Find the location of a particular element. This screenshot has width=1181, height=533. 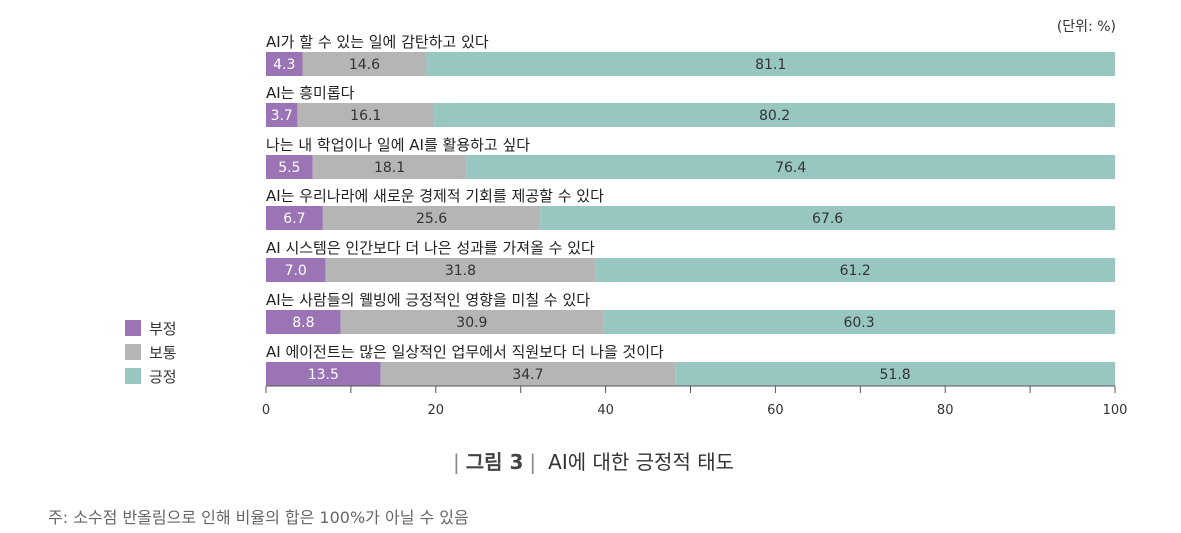

data-label: 16.1 is located at coordinates (365, 116).